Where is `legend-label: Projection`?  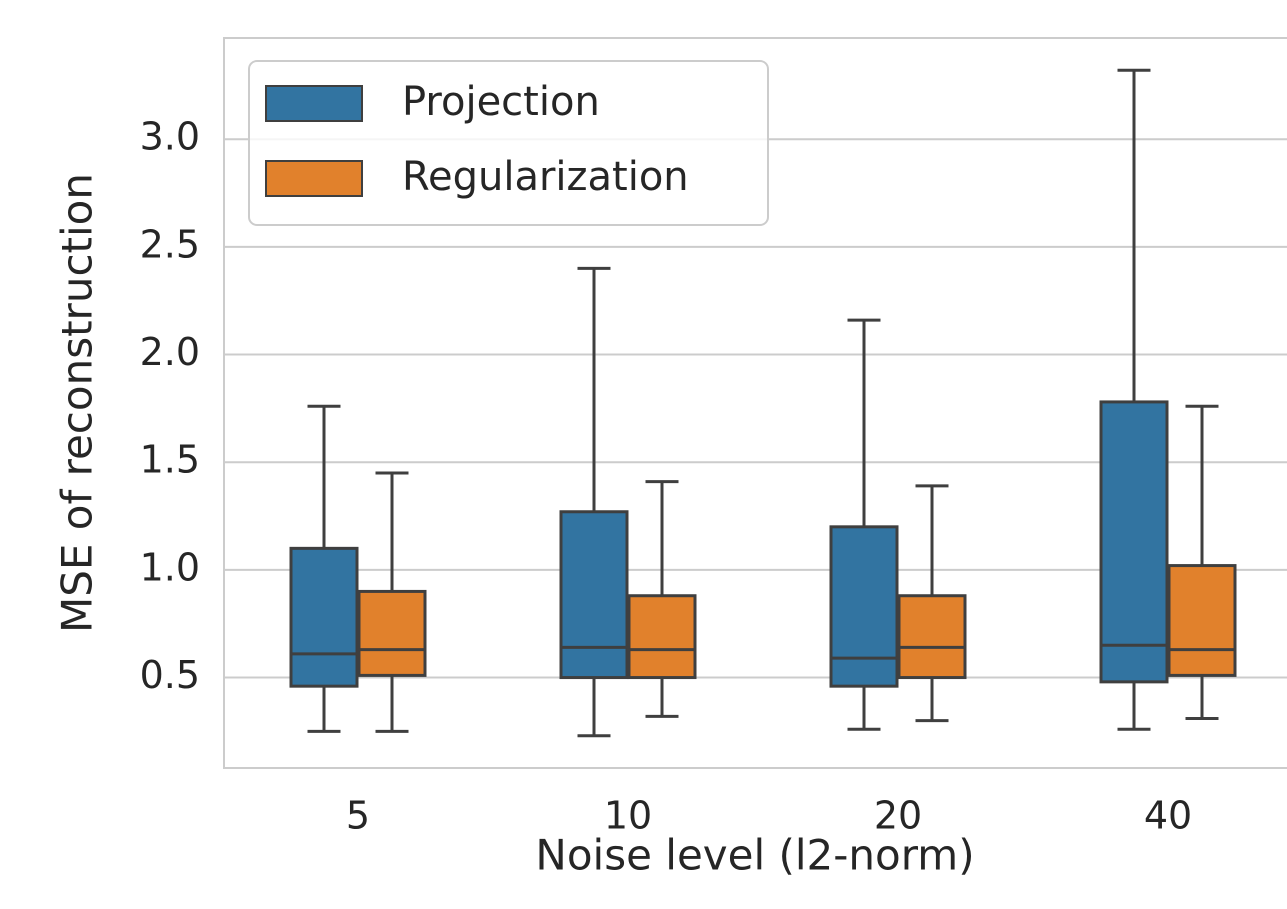
legend-label: Projection is located at coordinates (501, 102).